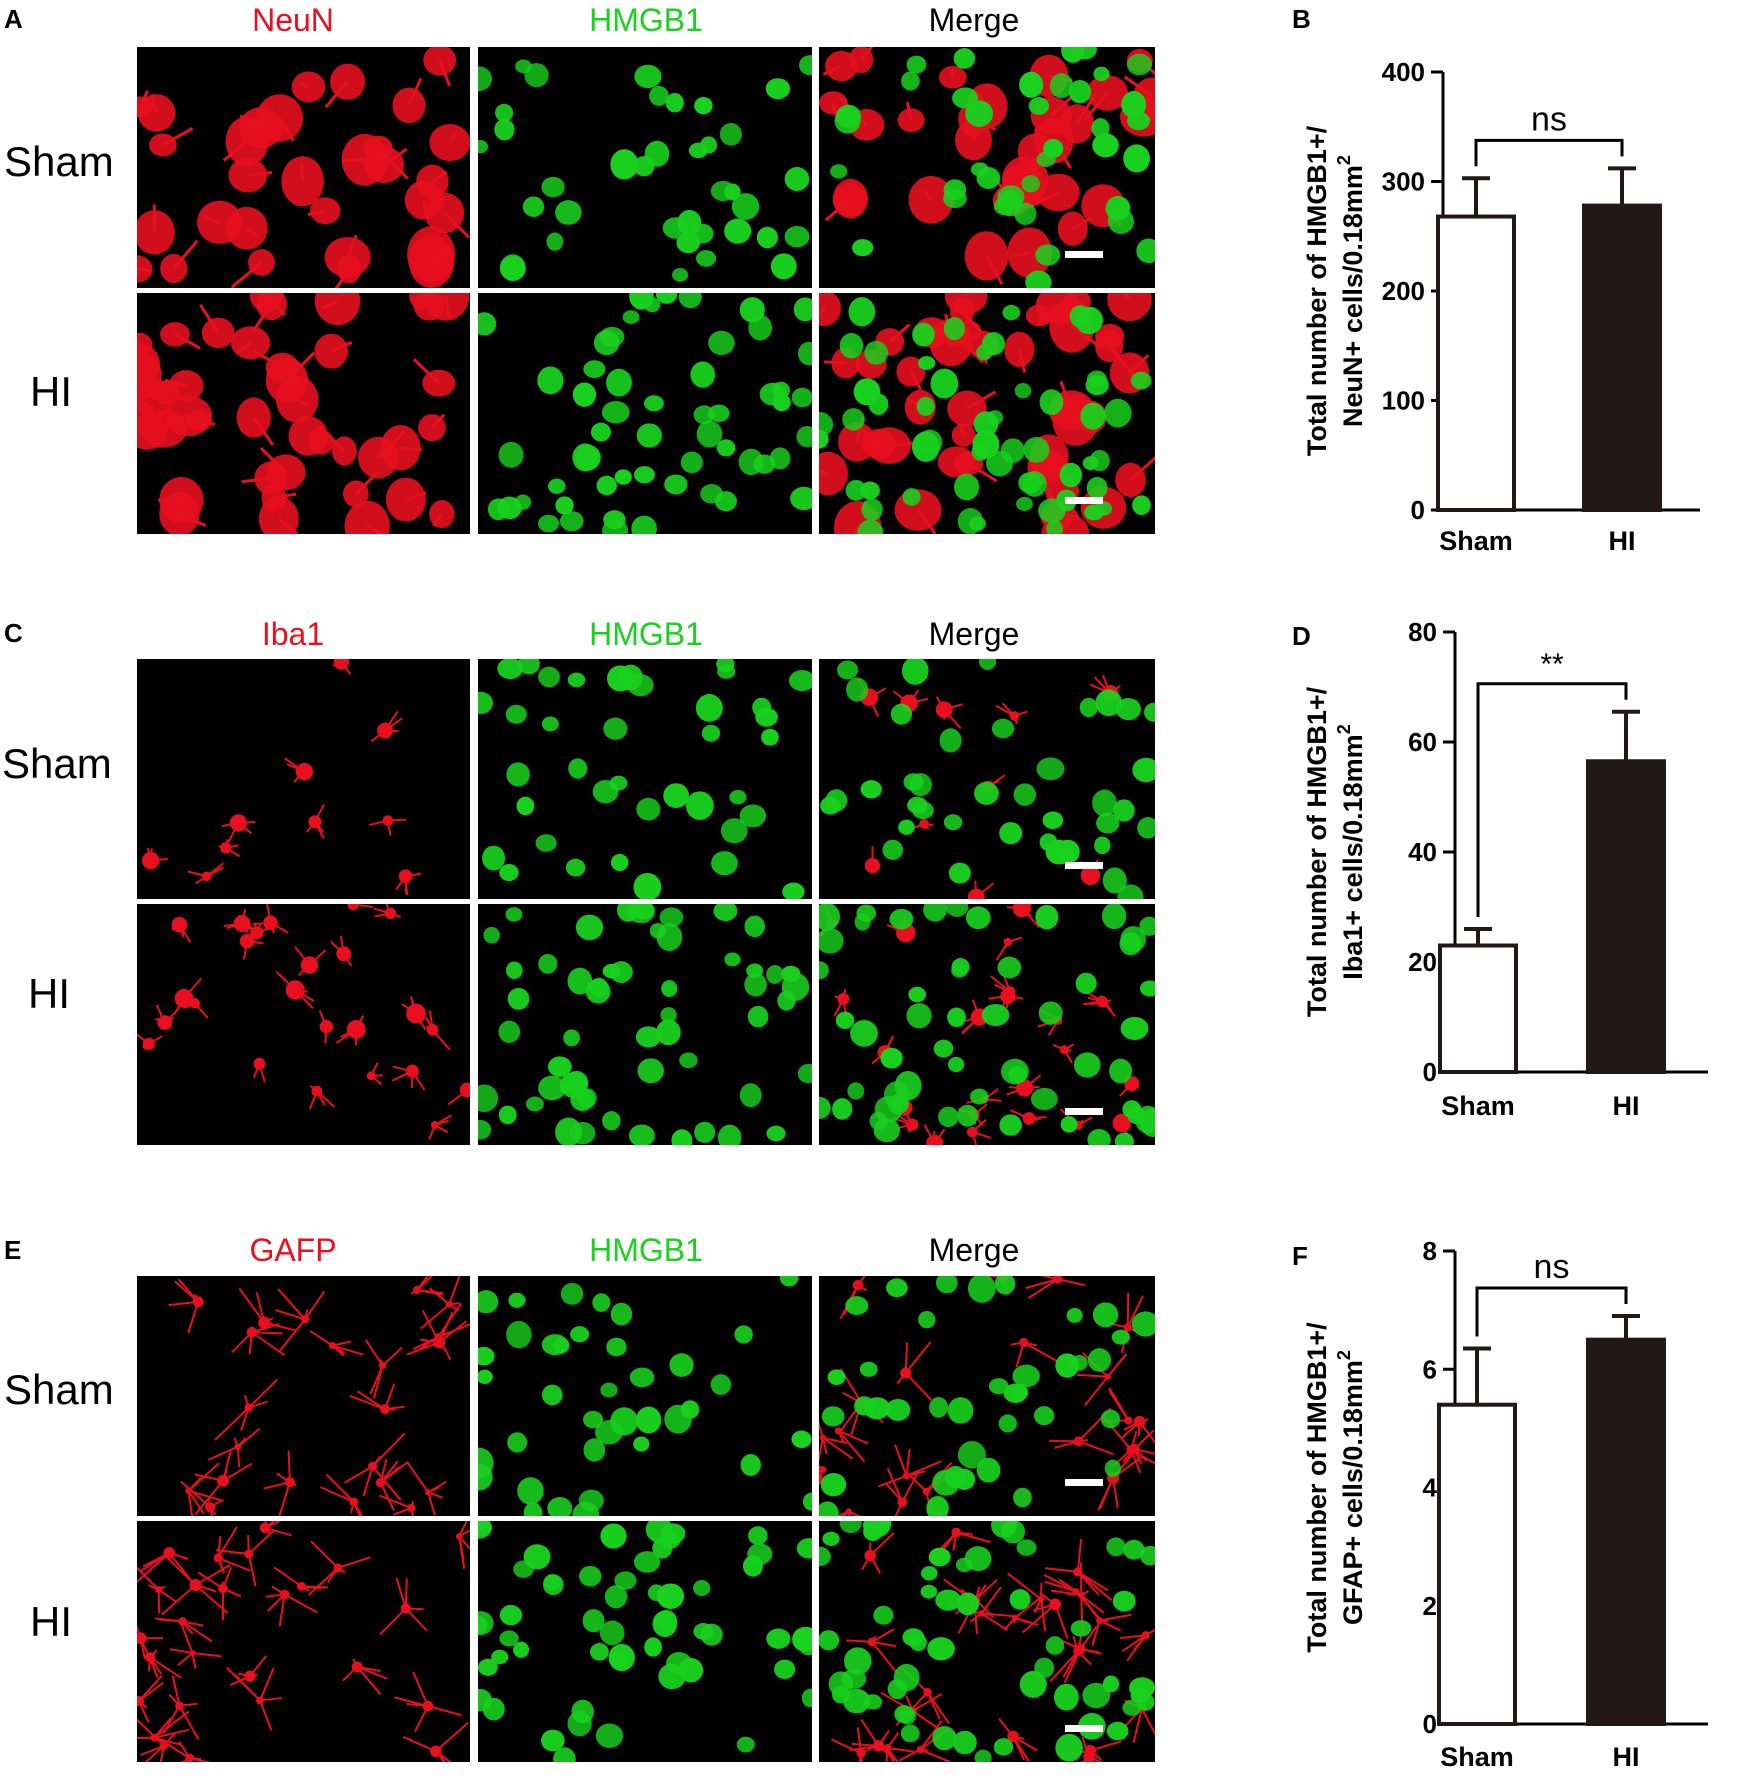 Image resolution: width=1750 pixels, height=1779 pixels. Describe the element at coordinates (293, 20) in the screenshot. I see `column-title-neun: NeuN` at that location.